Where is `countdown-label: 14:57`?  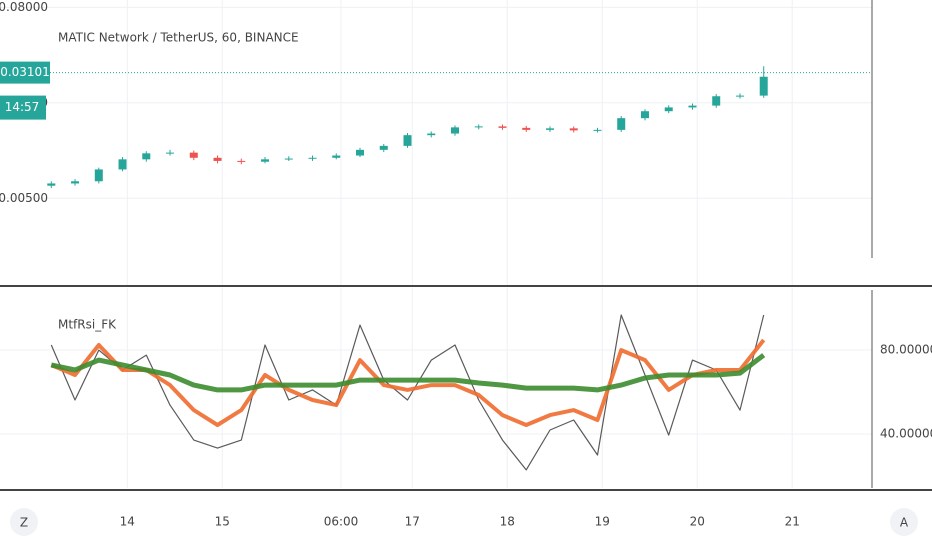 countdown-label: 14:57 is located at coordinates (22, 107).